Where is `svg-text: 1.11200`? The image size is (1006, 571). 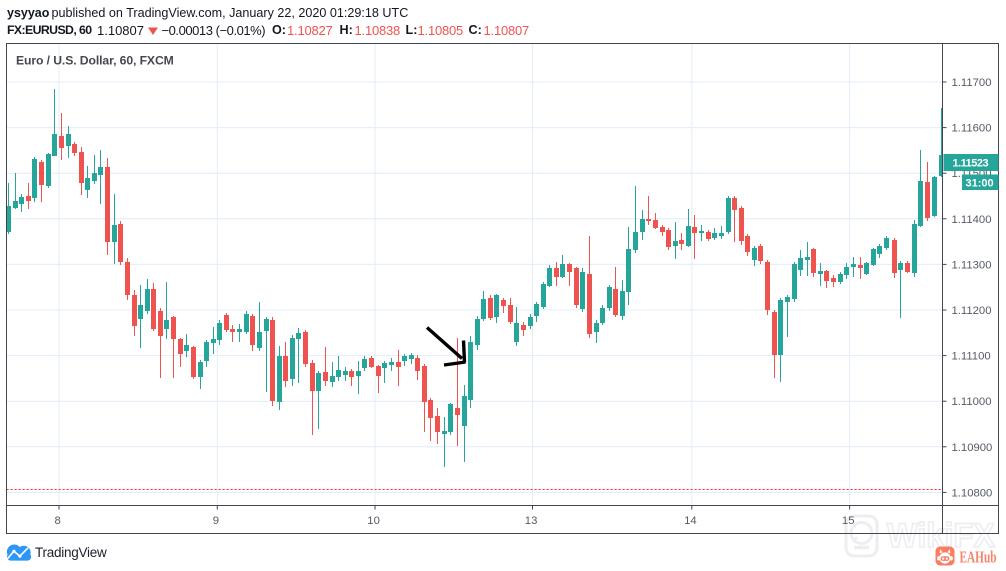 svg-text: 1.11200 is located at coordinates (972, 311).